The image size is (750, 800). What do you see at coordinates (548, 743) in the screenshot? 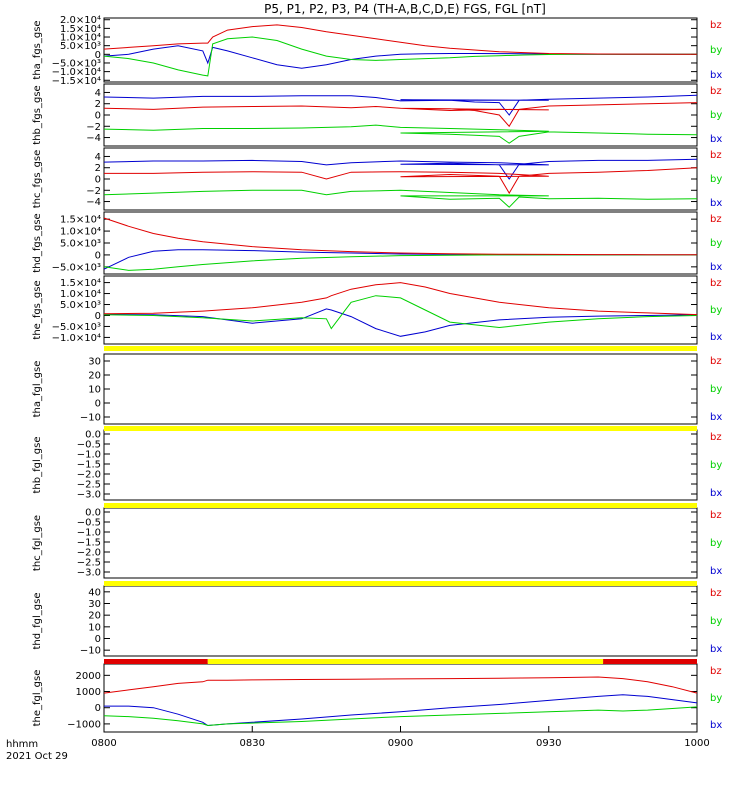
I see `x-tick-label: 0930` at bounding box center [548, 743].